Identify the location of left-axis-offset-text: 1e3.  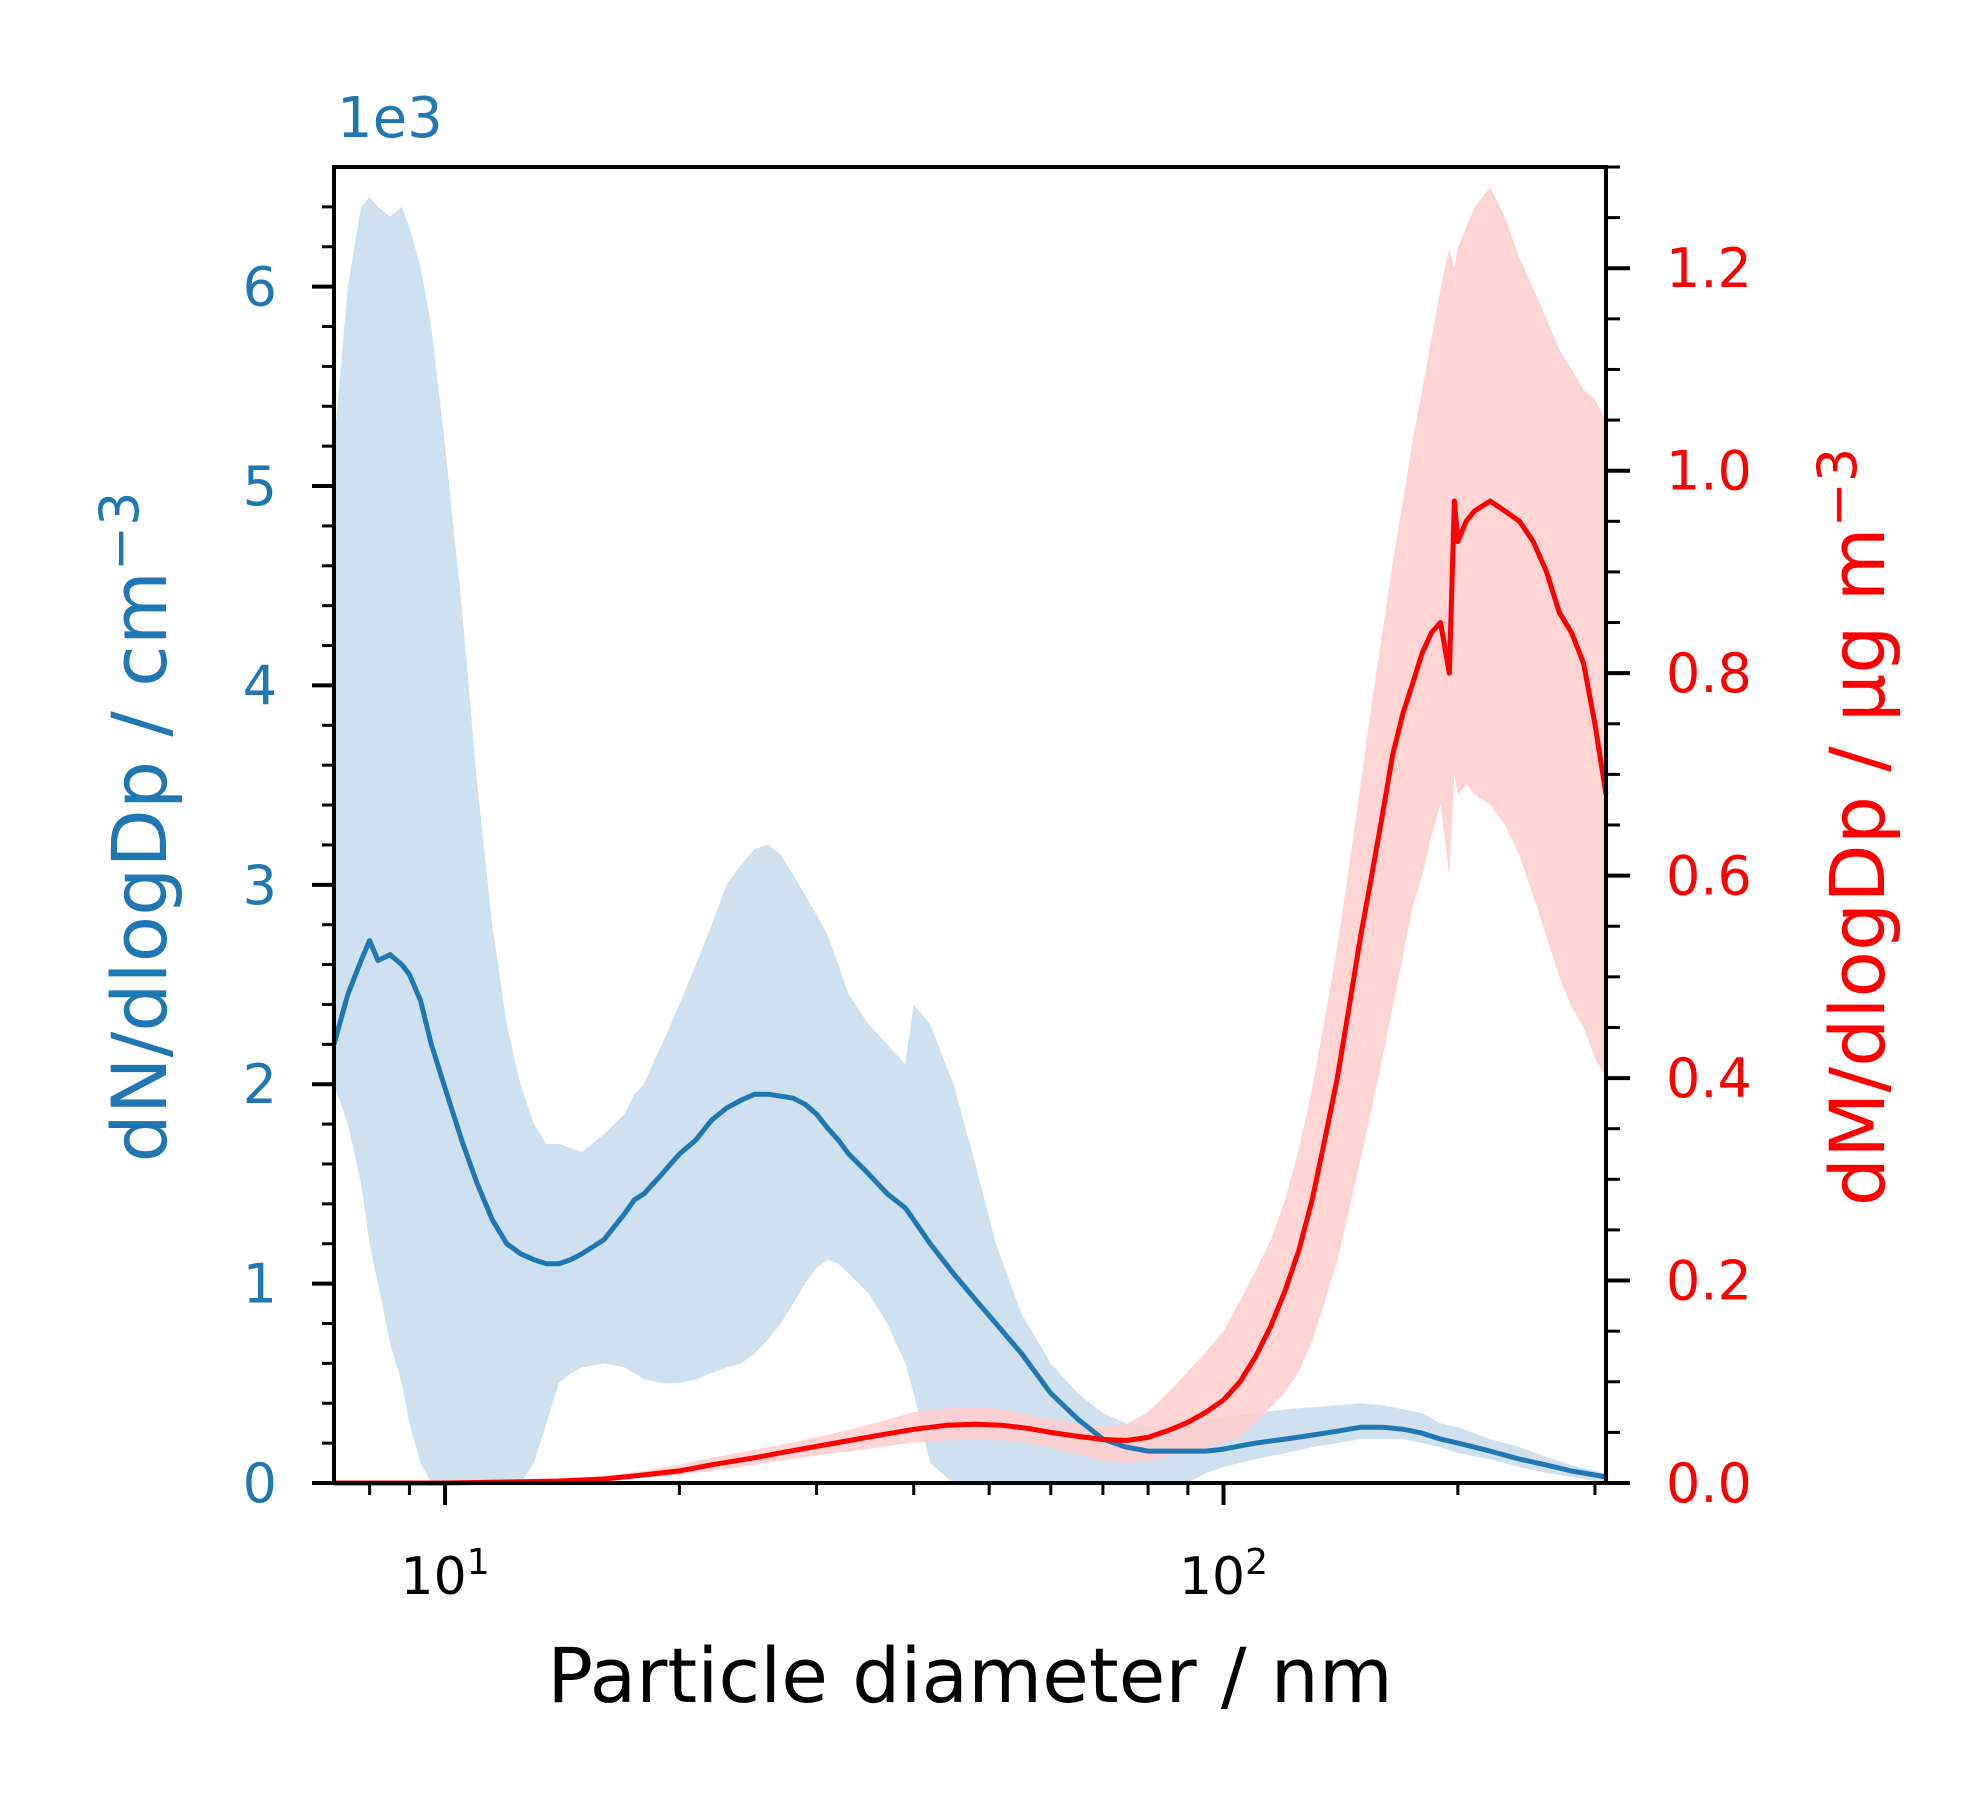
(390, 118).